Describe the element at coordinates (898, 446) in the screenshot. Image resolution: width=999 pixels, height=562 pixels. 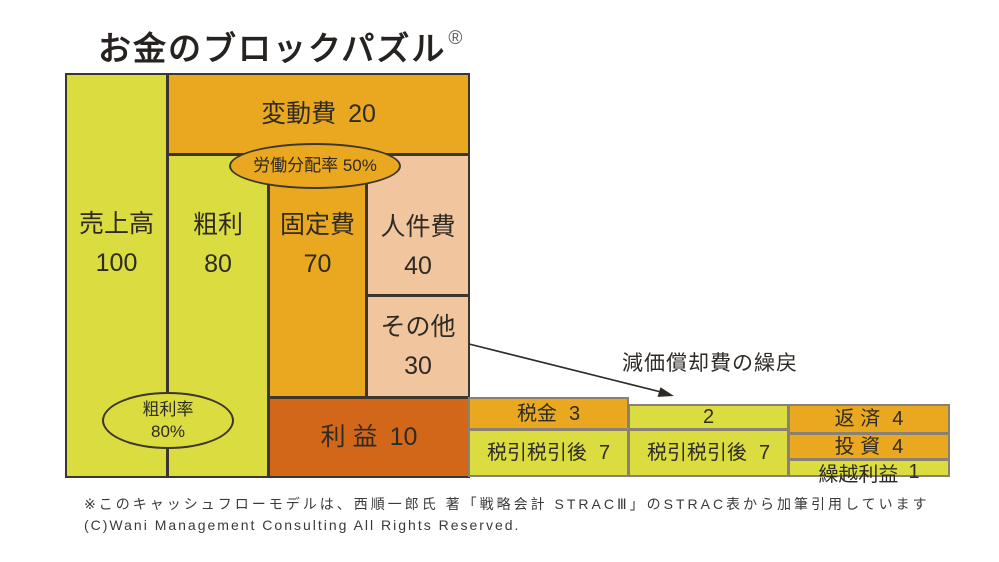
I see `block-investment-value: 4` at that location.